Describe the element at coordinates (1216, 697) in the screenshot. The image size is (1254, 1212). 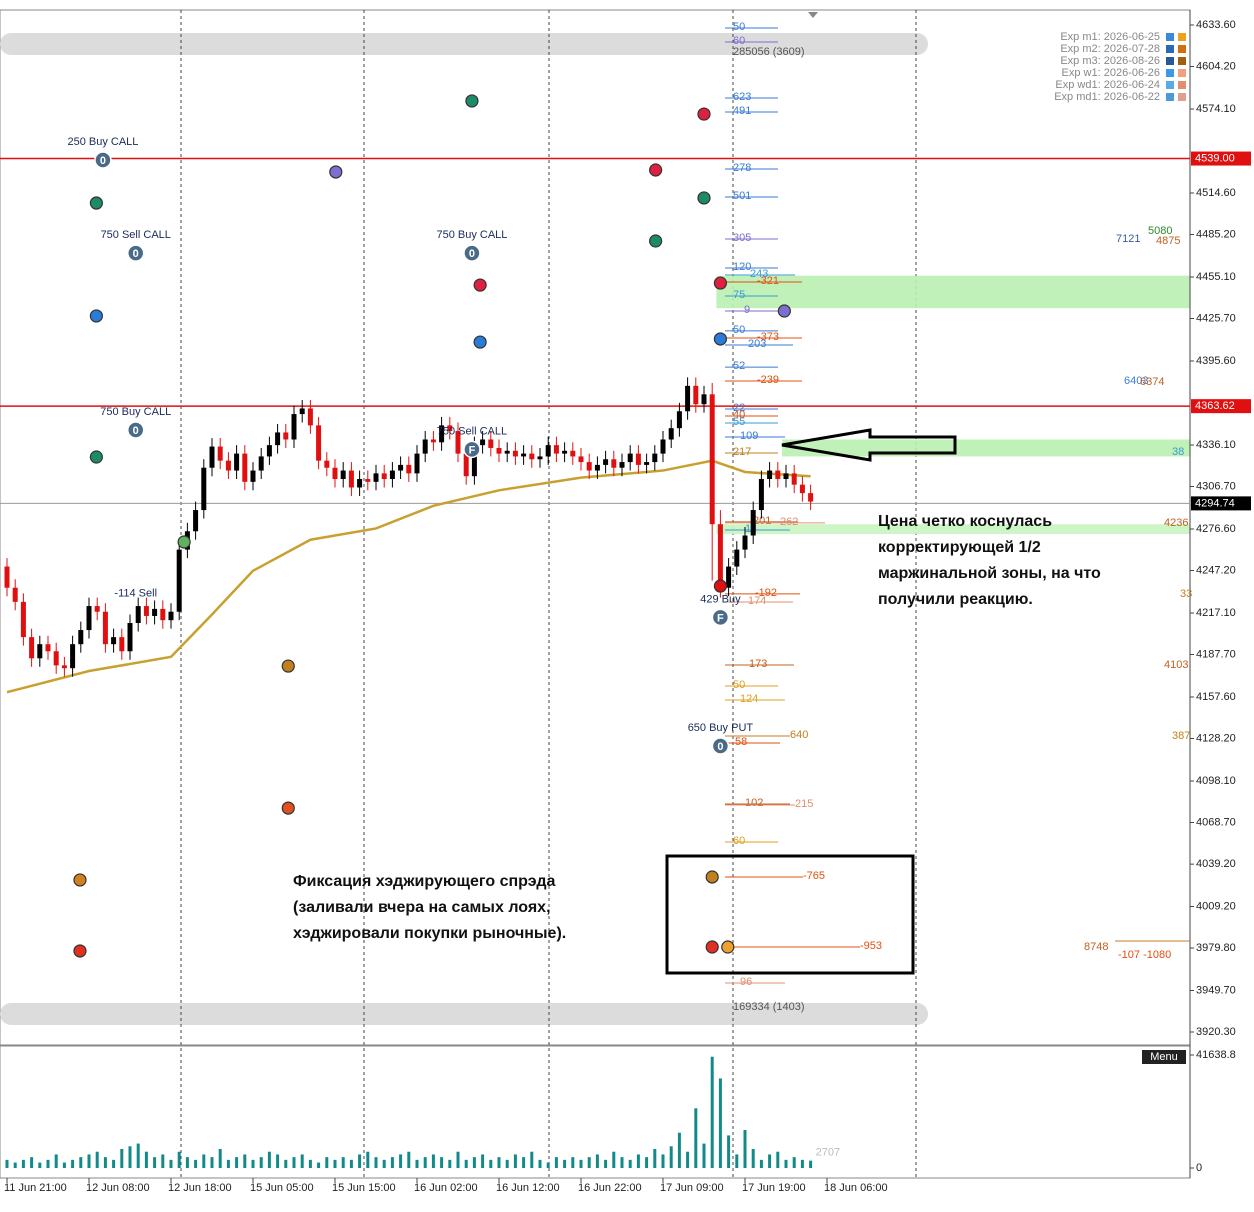
I see `y-tick-label: 4157.60` at that location.